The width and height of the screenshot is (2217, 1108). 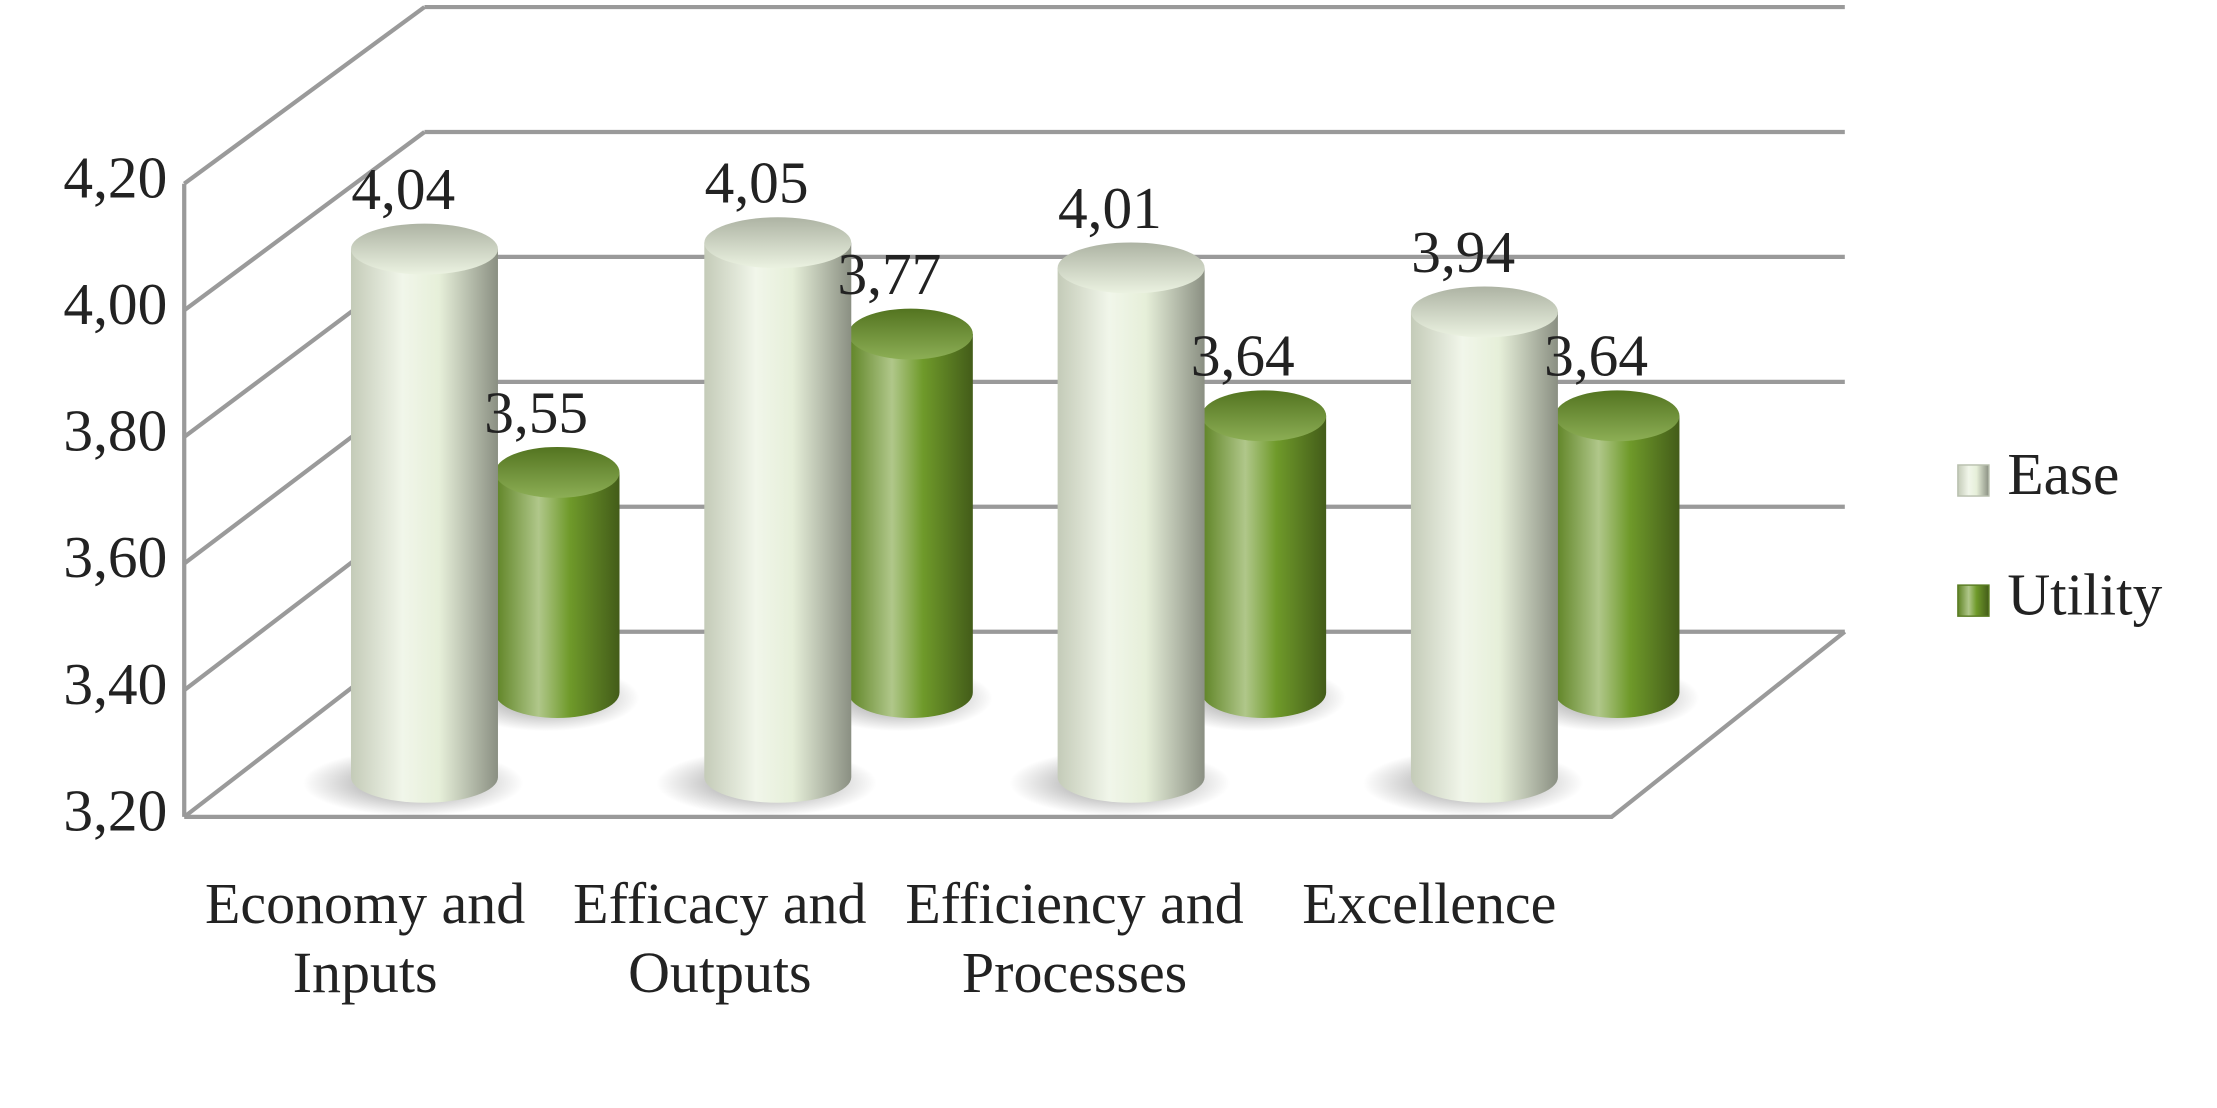 I want to click on y-tick-label: 4,20, so click(x=115, y=177).